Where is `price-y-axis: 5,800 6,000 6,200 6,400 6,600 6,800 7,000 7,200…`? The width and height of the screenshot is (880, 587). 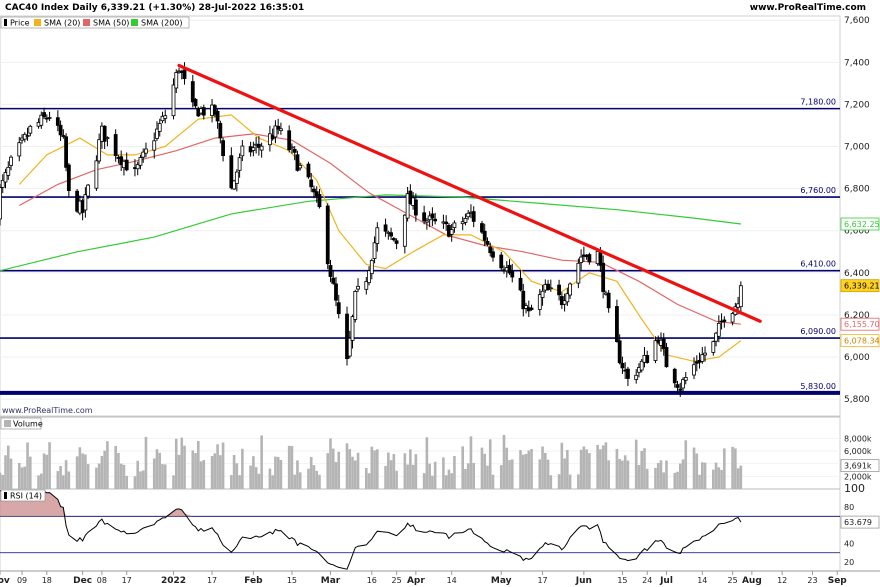
price-y-axis: 5,800 6,000 6,200 6,400 6,600 6,800 7,000 7,200… is located at coordinates (857, 210).